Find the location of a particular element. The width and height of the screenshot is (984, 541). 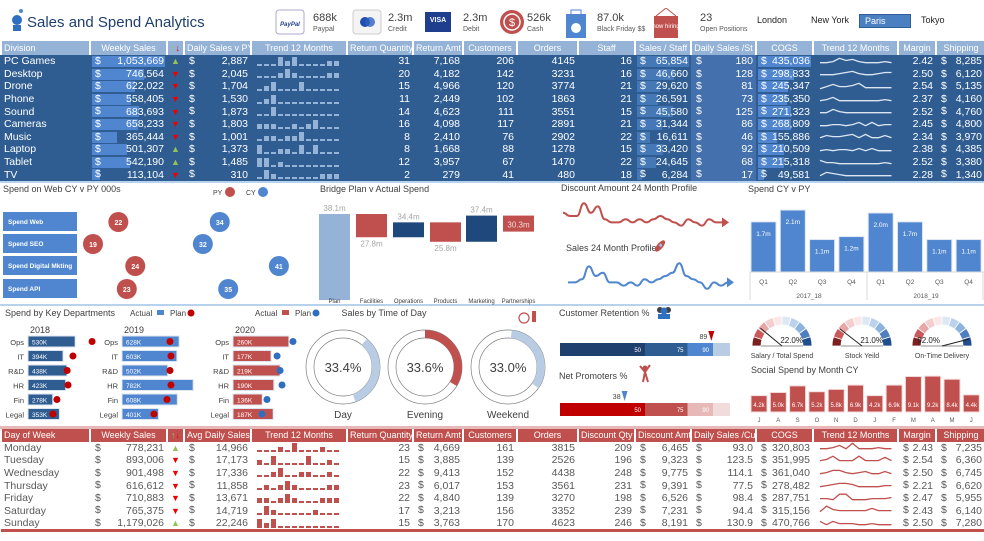

cell-margin: 2.52 is located at coordinates (917, 162).